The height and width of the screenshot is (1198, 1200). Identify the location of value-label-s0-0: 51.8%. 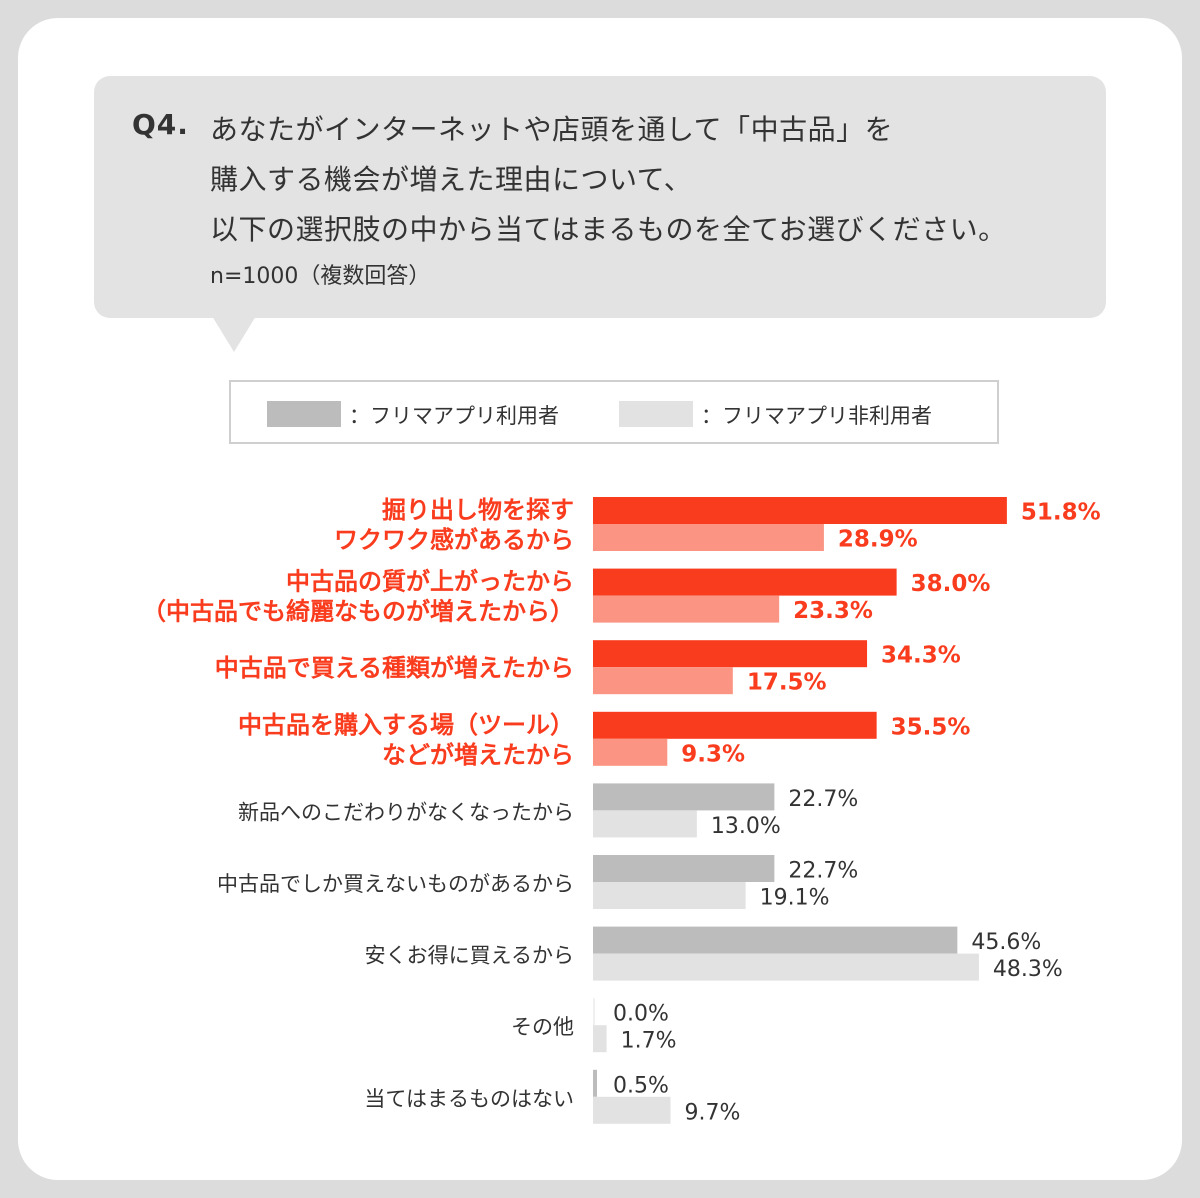
(1061, 513).